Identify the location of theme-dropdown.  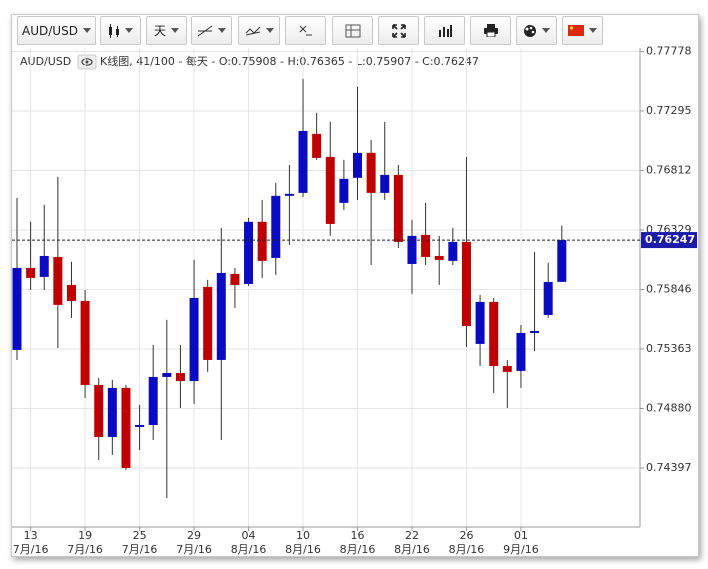
(536, 30).